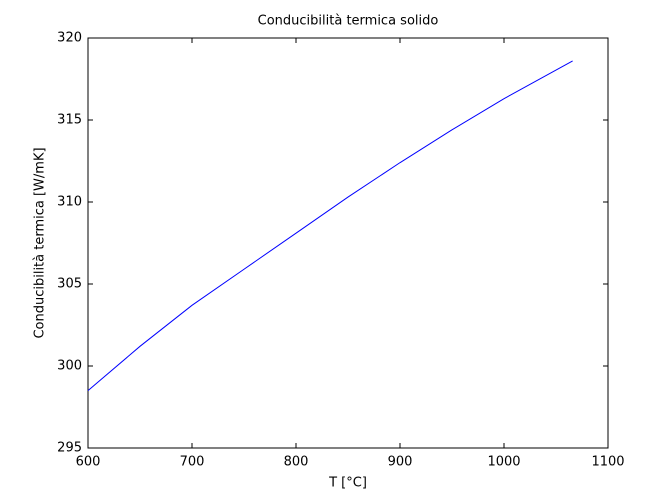  What do you see at coordinates (69, 202) in the screenshot?
I see `y-tick-label: 310` at bounding box center [69, 202].